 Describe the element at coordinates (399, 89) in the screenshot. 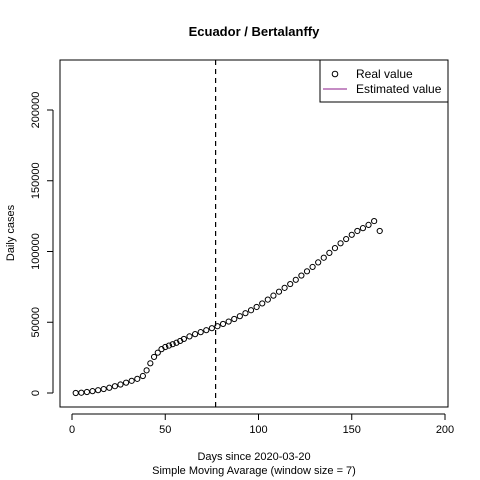

I see `legend-estimated-value-label: Estimated value` at that location.